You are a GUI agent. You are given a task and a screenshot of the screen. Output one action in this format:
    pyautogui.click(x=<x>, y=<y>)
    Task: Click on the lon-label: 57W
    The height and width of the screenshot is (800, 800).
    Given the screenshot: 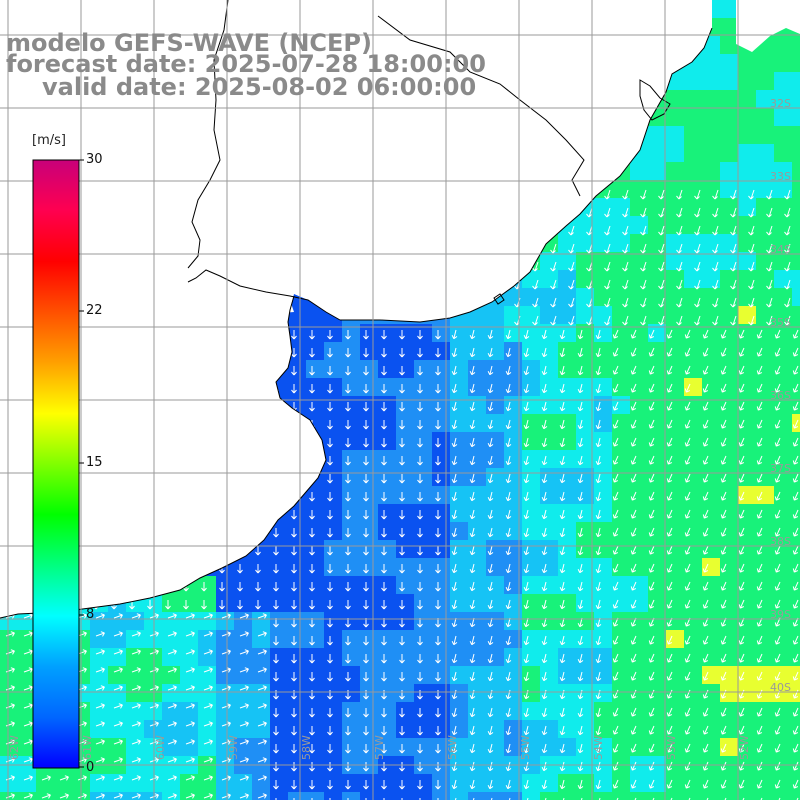 What is the action you would take?
    pyautogui.click(x=379, y=747)
    